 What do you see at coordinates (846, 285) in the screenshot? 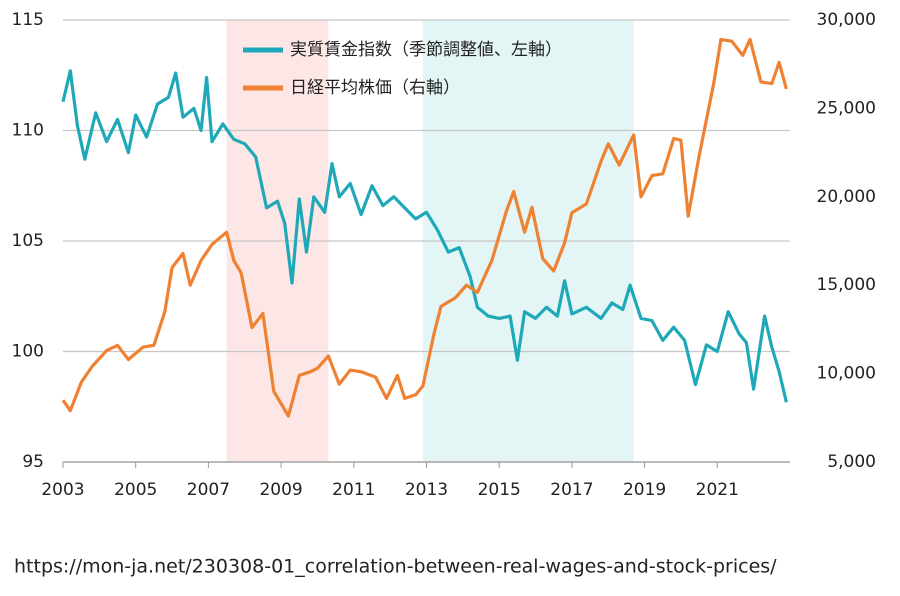
I see `y2-tick-label: 15,000` at bounding box center [846, 285].